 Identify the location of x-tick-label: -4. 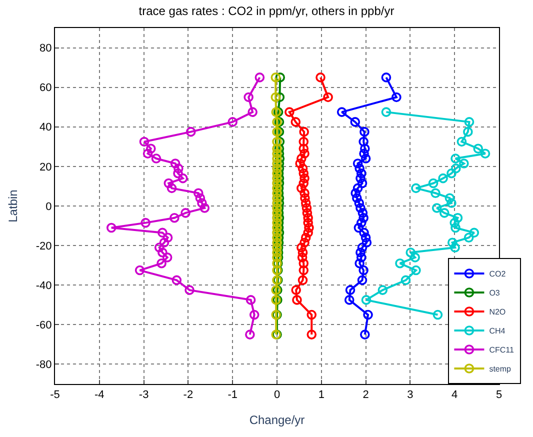
(99, 395).